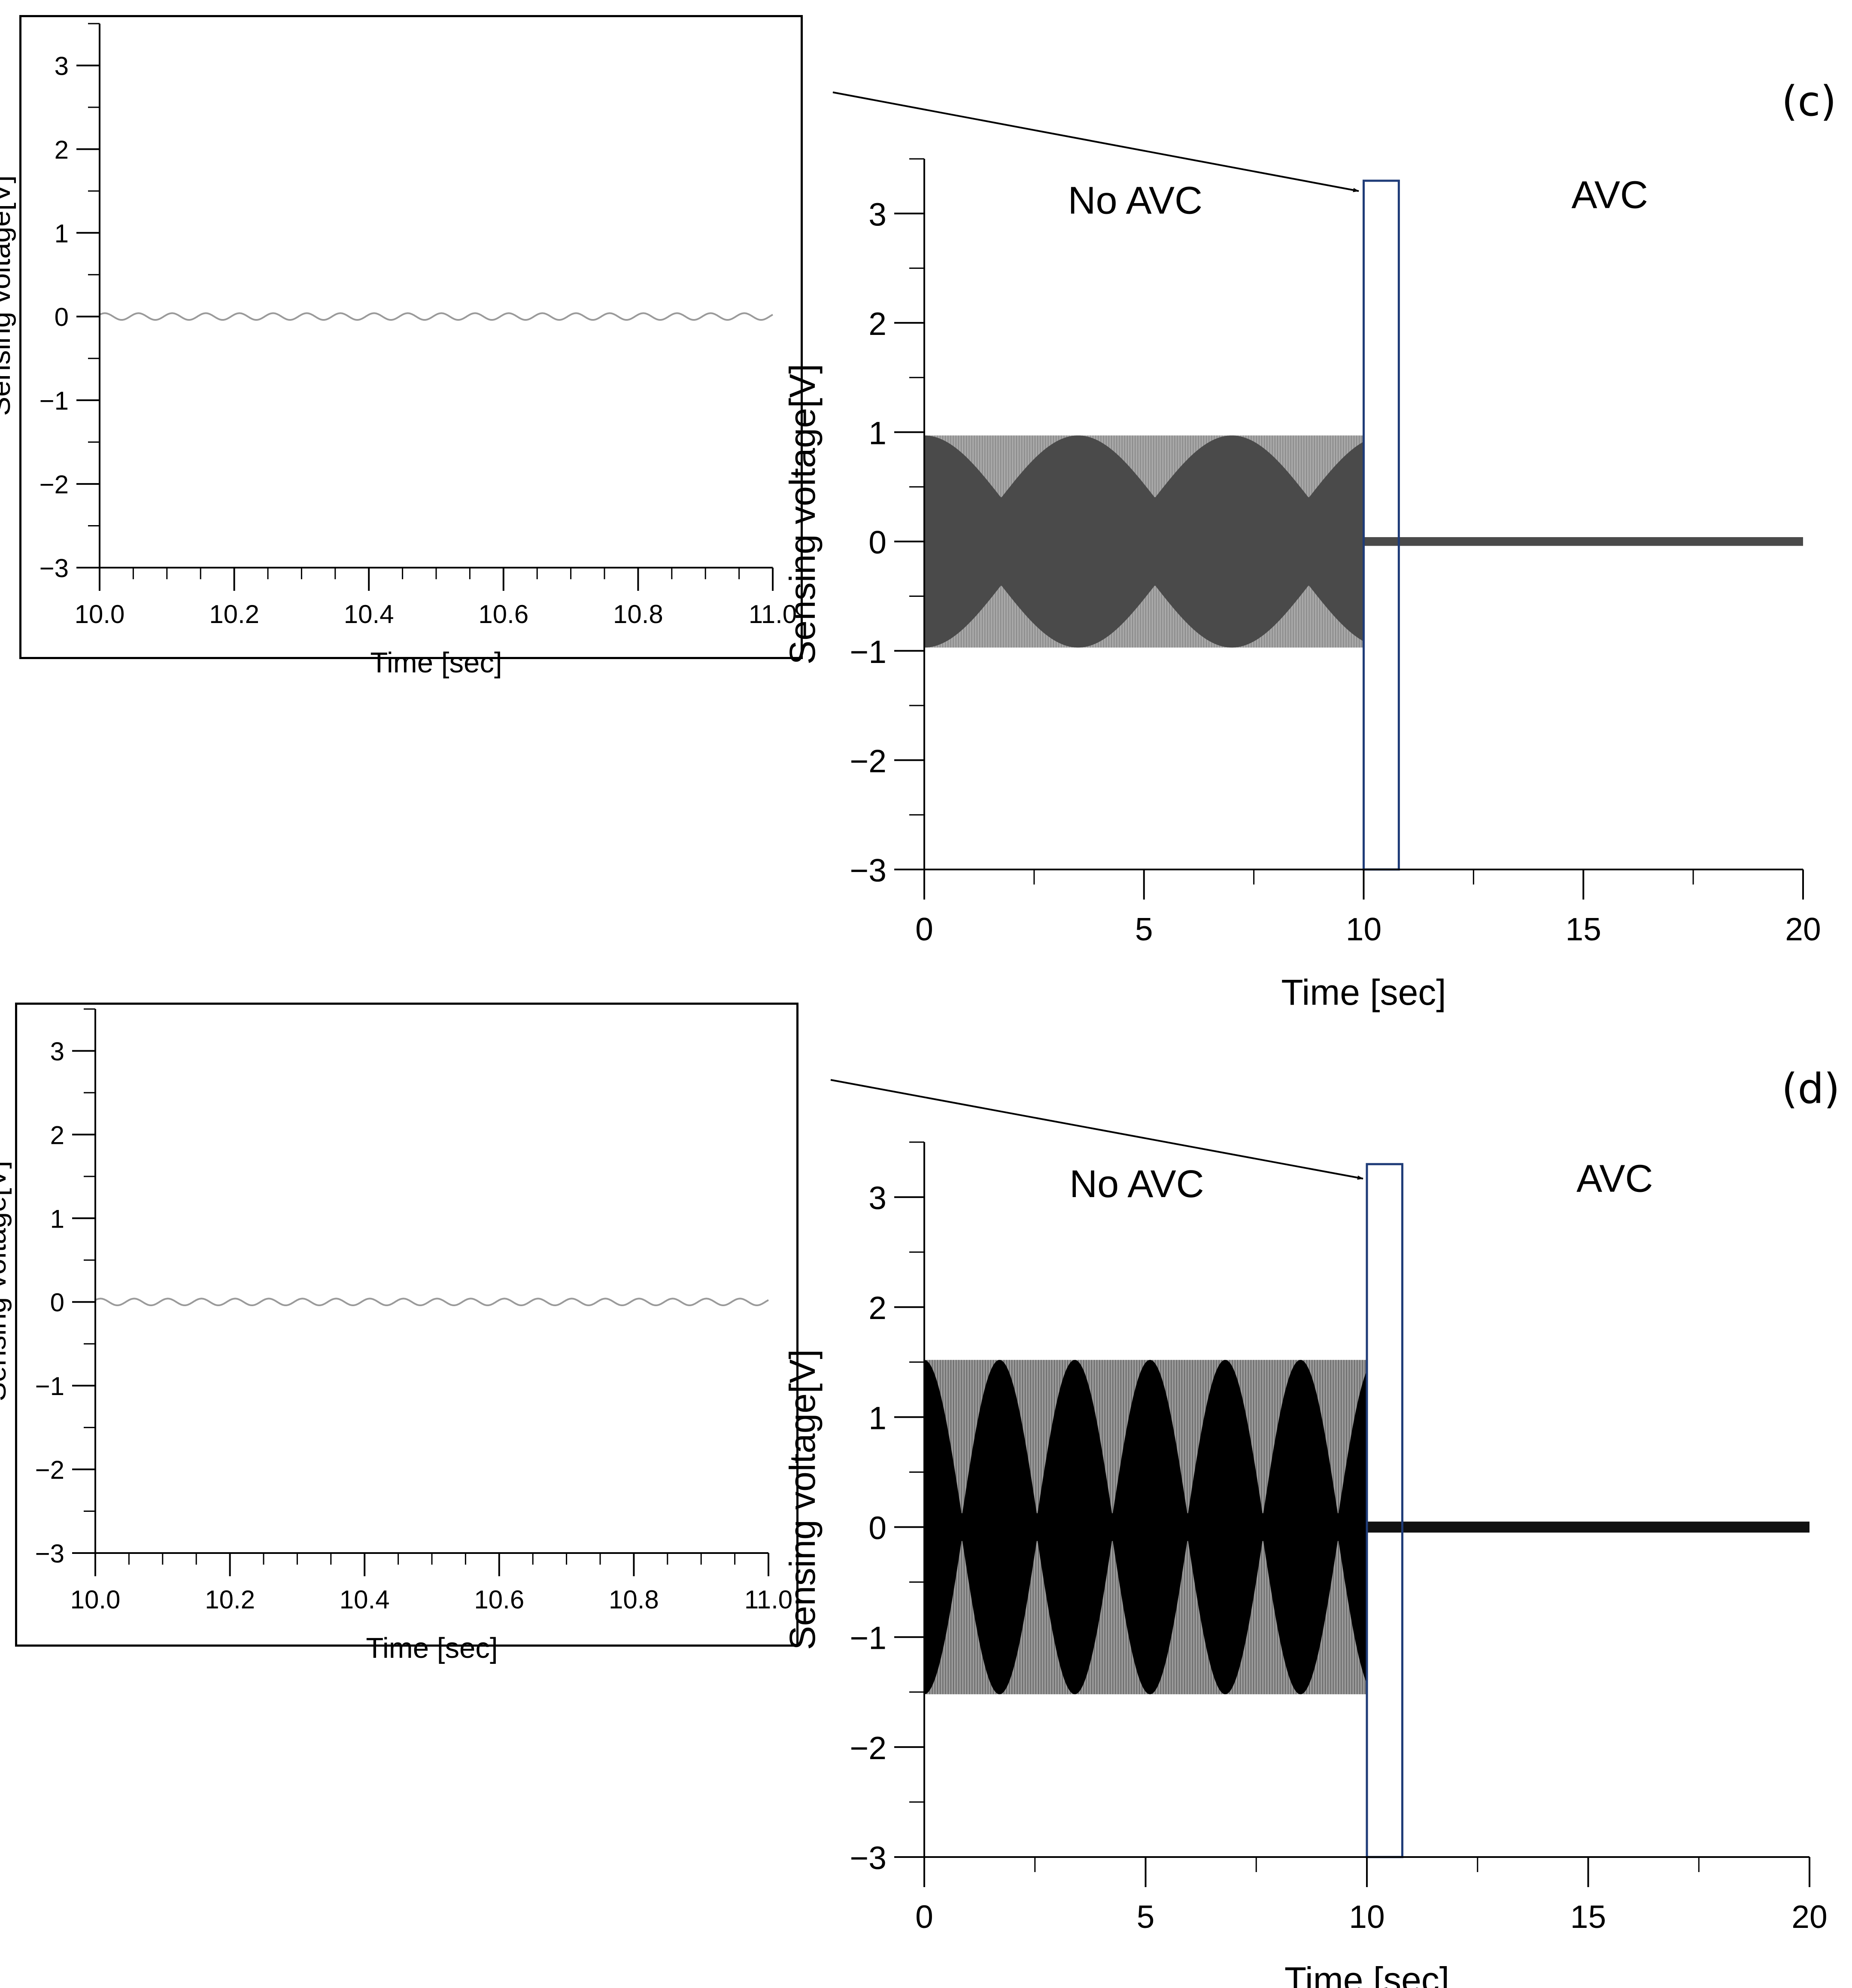 Image resolution: width=1852 pixels, height=1988 pixels. What do you see at coordinates (1809, 101) in the screenshot?
I see `panel-label-c: (c)` at bounding box center [1809, 101].